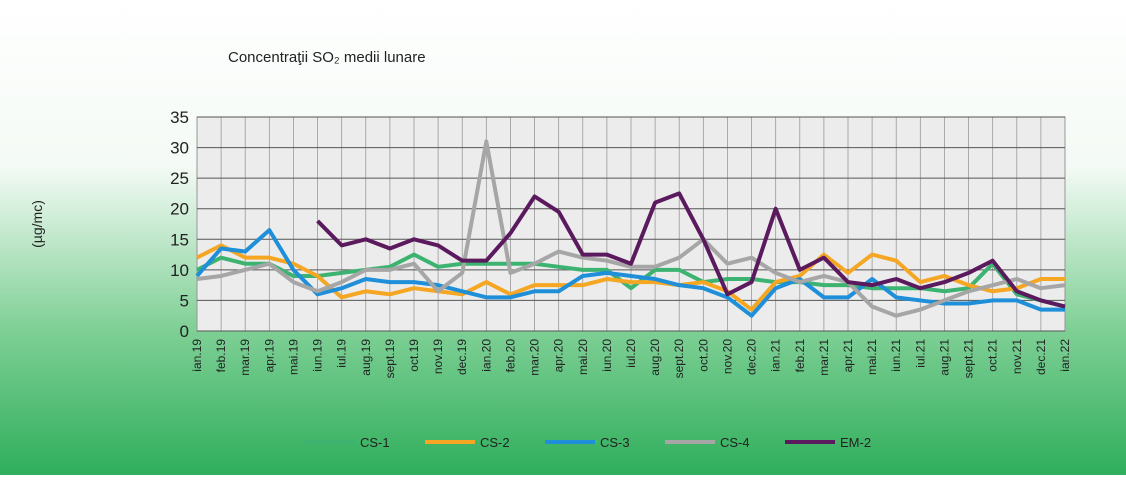 The image size is (1126, 480). Describe the element at coordinates (184, 331) in the screenshot. I see `y-tick-label: 0` at that location.